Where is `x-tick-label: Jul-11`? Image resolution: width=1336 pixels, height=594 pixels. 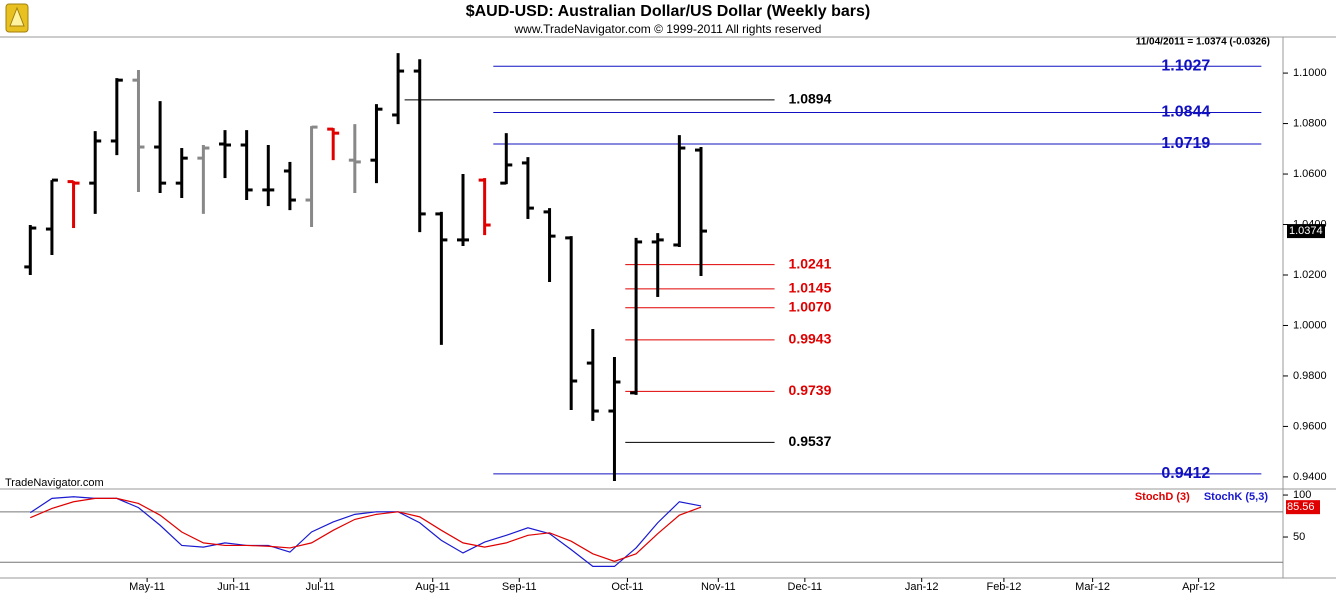 x-tick-label: Jul-11 is located at coordinates (320, 587).